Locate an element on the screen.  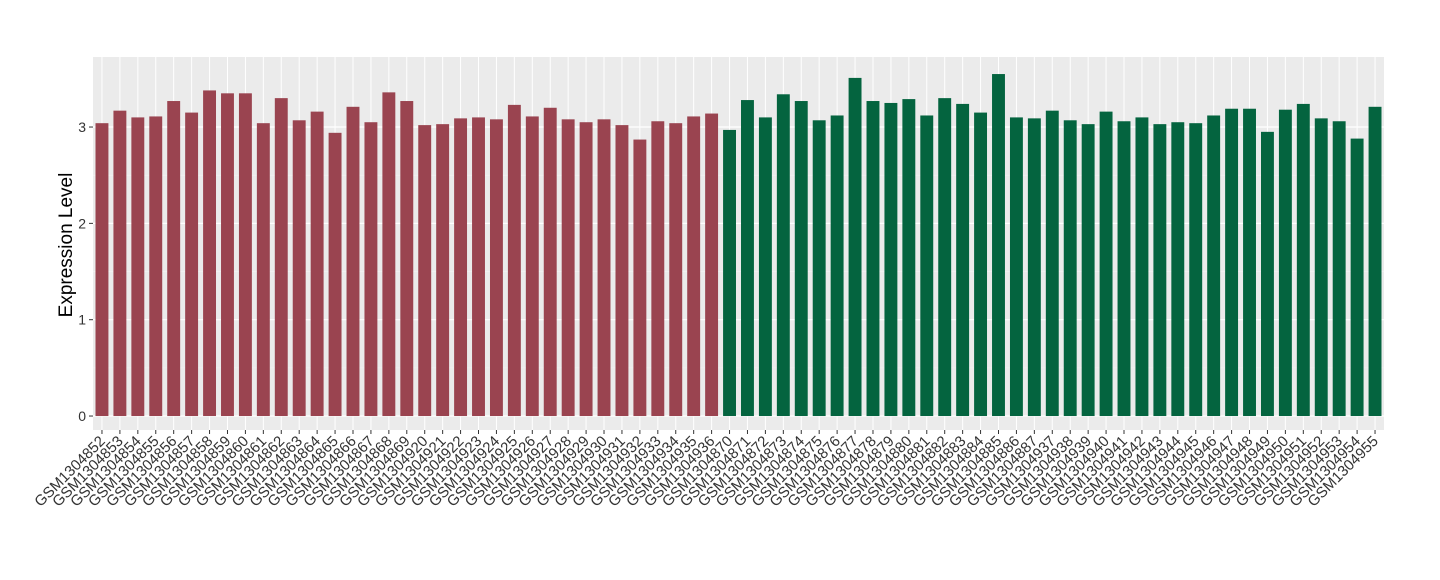
y-tick-label: 0 is located at coordinates (82, 416).